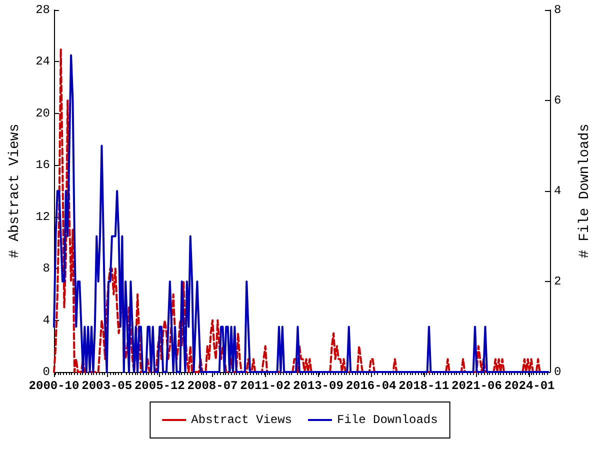  What do you see at coordinates (558, 281) in the screenshot?
I see `y2-tick-label: 2` at bounding box center [558, 281].